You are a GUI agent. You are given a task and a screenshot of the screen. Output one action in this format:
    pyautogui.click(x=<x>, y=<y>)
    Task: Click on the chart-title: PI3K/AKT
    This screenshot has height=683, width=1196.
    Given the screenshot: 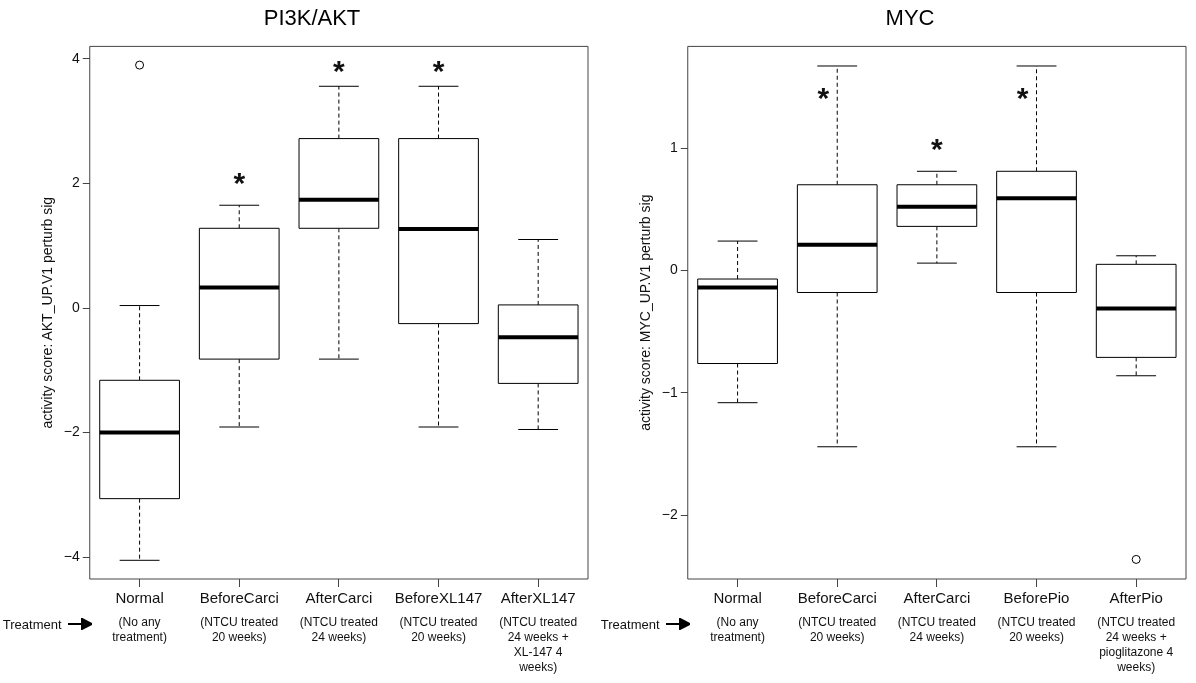 What is the action you would take?
    pyautogui.click(x=312, y=18)
    